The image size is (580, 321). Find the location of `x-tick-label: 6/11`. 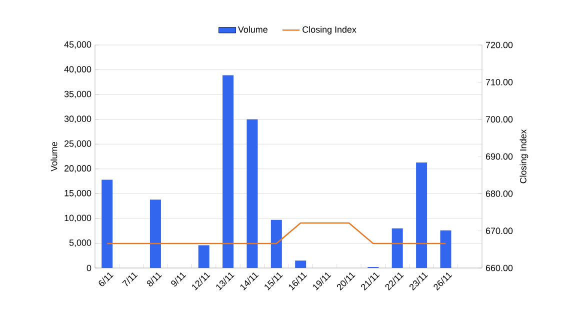

x-tick-label: 6/11 is located at coordinates (106, 279).